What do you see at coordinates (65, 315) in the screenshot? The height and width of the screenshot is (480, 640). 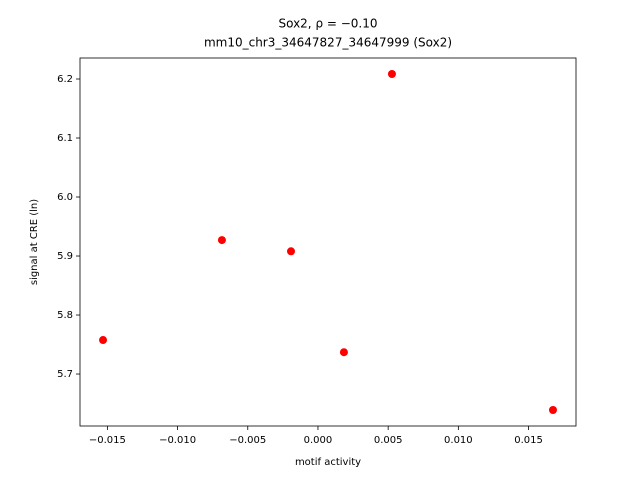 I see `y-tick-label: 5.8` at bounding box center [65, 315].